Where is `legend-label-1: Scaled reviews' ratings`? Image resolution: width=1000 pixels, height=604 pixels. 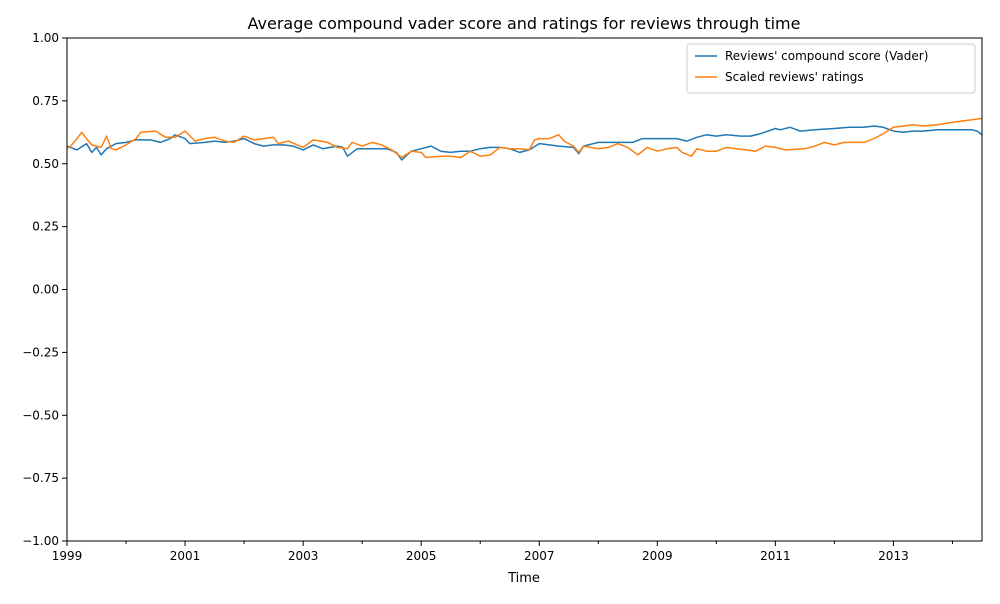
legend-label-1: Scaled reviews' ratings is located at coordinates (794, 77).